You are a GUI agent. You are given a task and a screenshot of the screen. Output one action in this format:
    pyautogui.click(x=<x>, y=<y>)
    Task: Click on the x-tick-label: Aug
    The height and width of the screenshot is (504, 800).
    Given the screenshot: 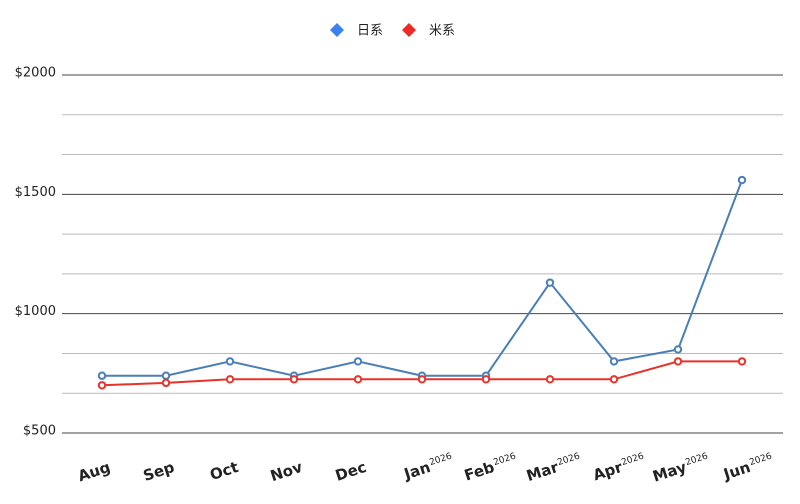 What is the action you would take?
    pyautogui.click(x=94, y=471)
    